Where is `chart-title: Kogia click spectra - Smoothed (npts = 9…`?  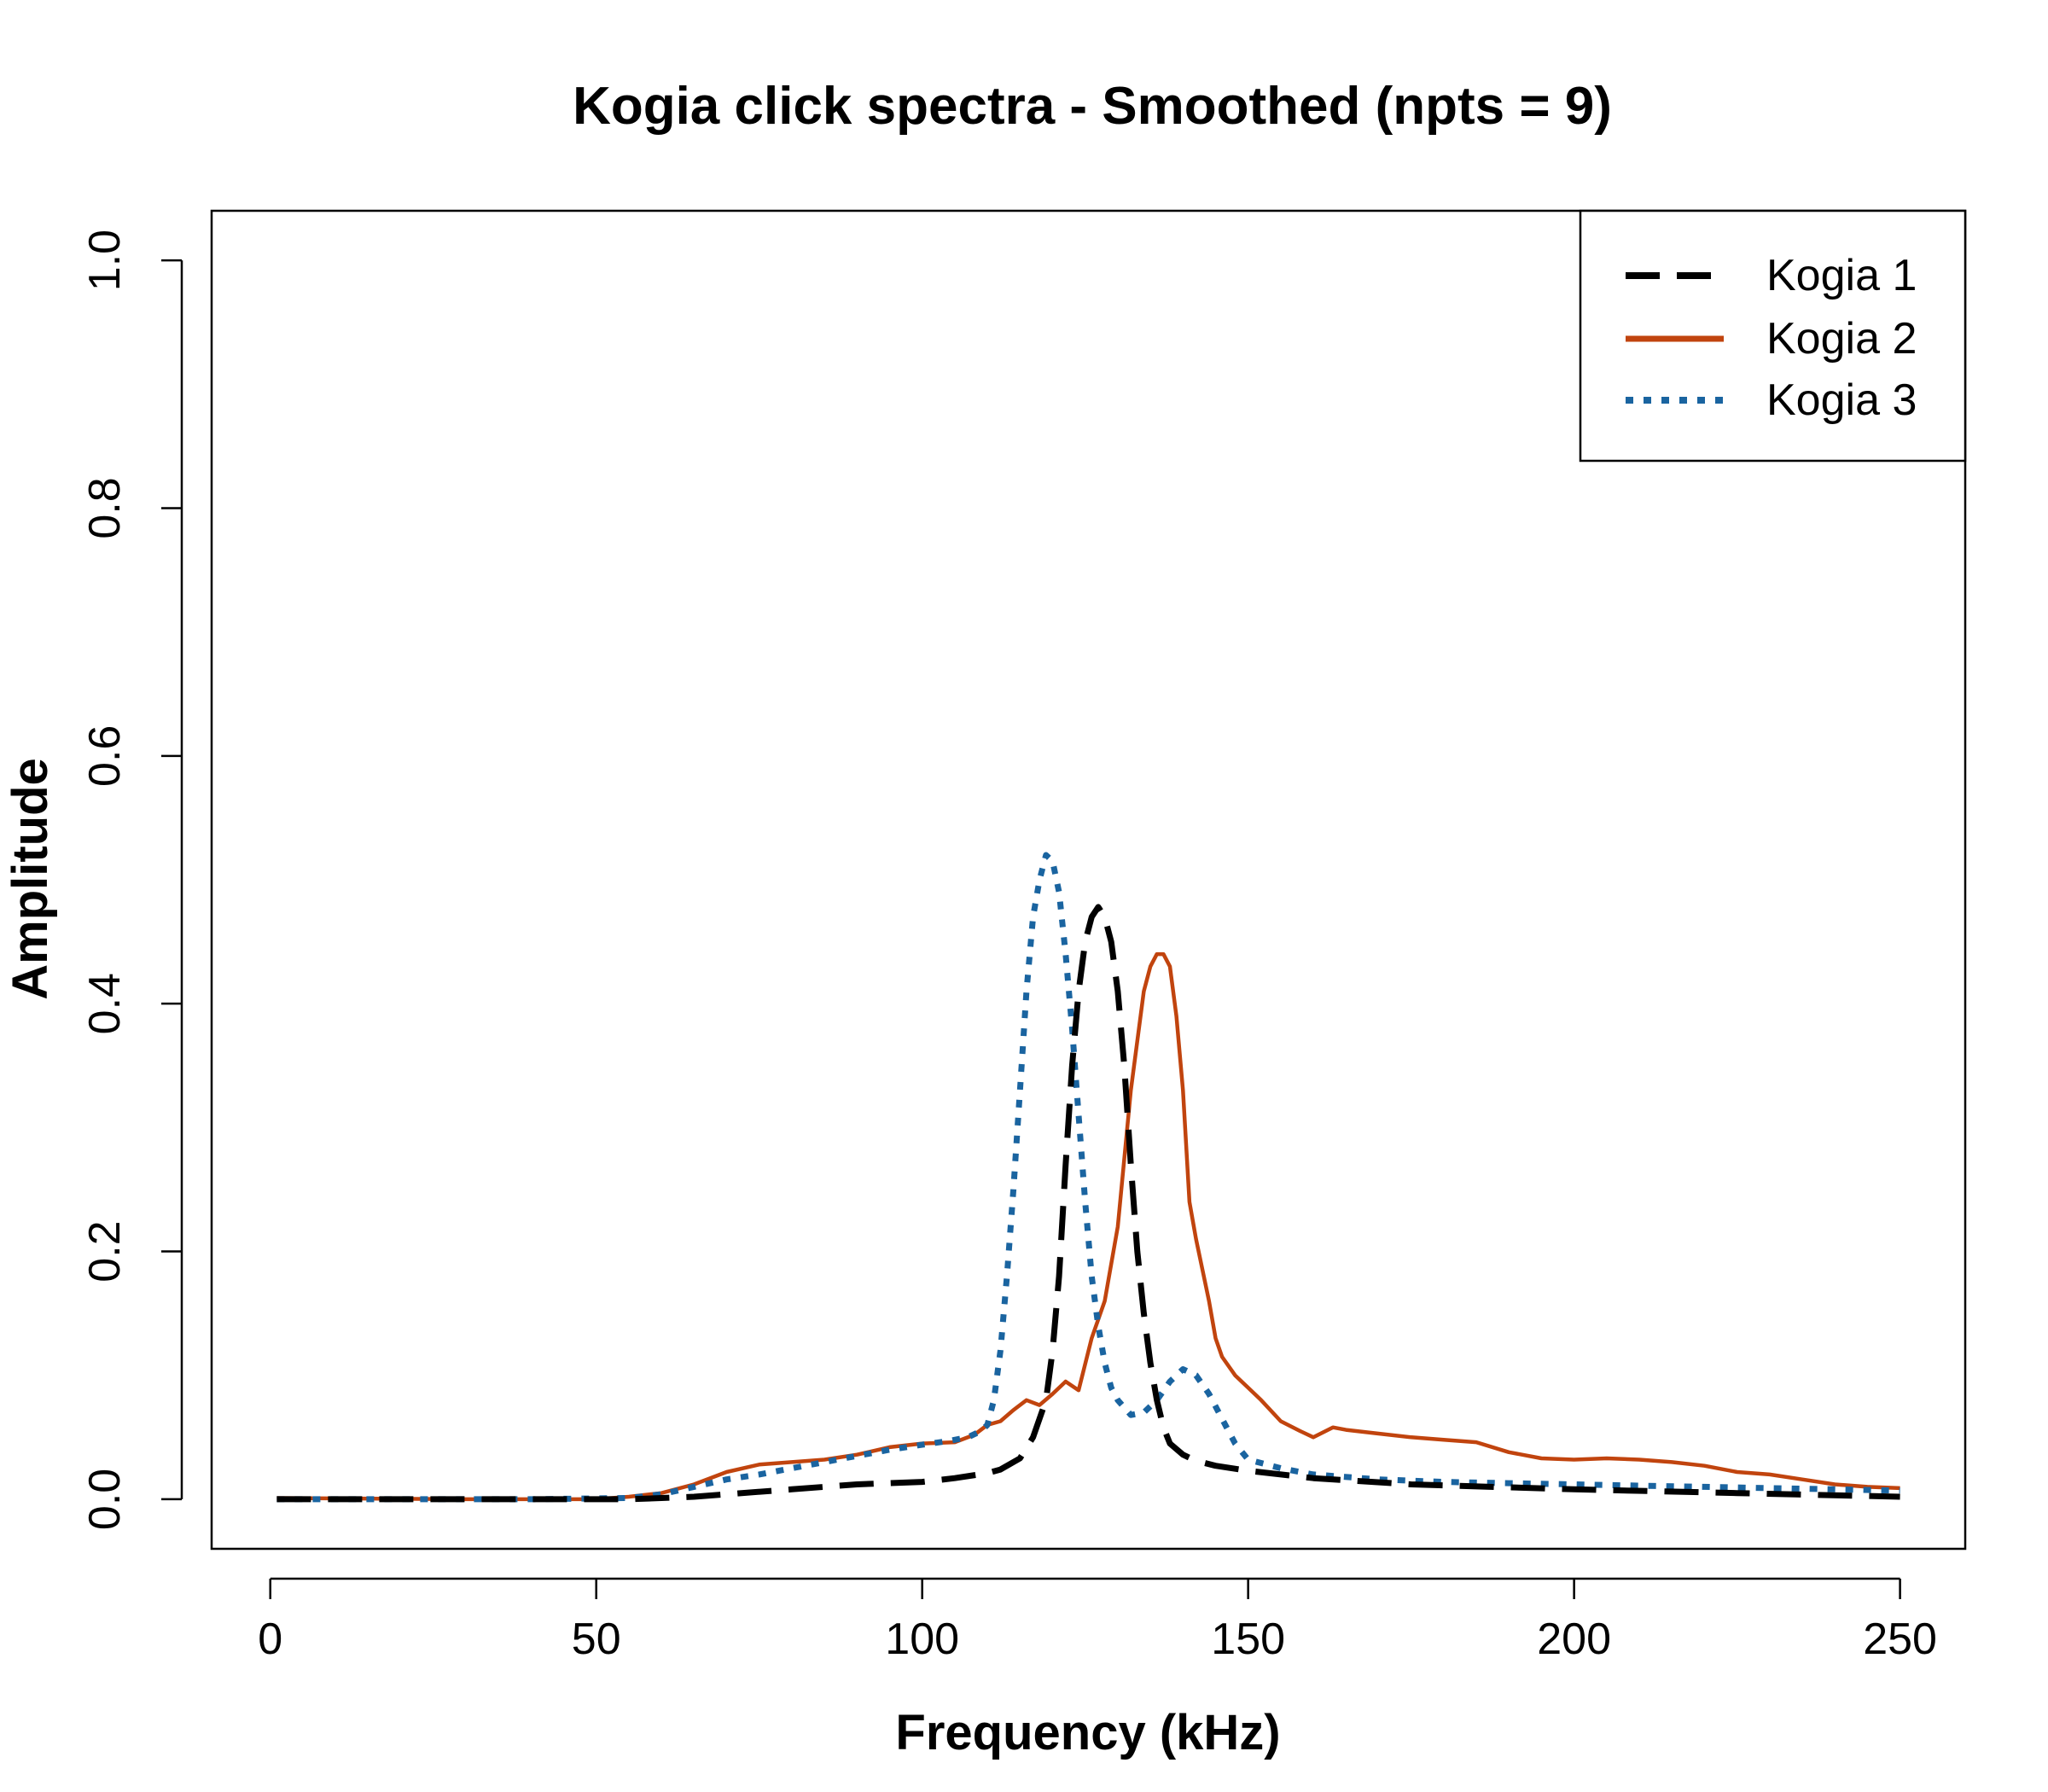 chart-title: Kogia click spectra - Smoothed (npts = 9… is located at coordinates (1092, 106).